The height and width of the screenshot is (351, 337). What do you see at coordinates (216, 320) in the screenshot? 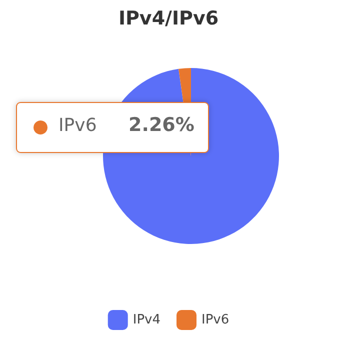
I see `category-label: IPv6` at bounding box center [216, 320].